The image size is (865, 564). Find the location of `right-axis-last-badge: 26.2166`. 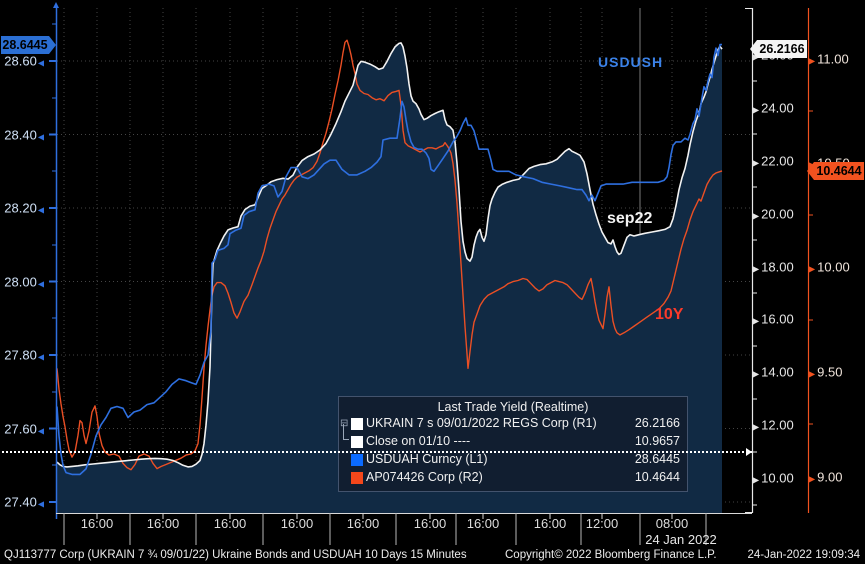

right-axis-last-badge: 26.2166 is located at coordinates (778, 49).